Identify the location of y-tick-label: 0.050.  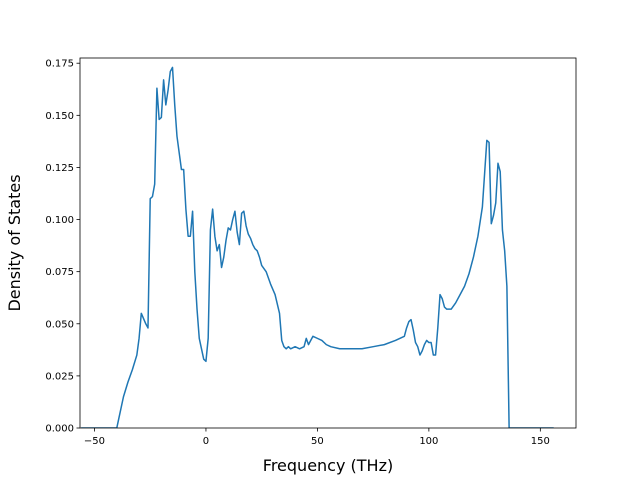
(59, 324).